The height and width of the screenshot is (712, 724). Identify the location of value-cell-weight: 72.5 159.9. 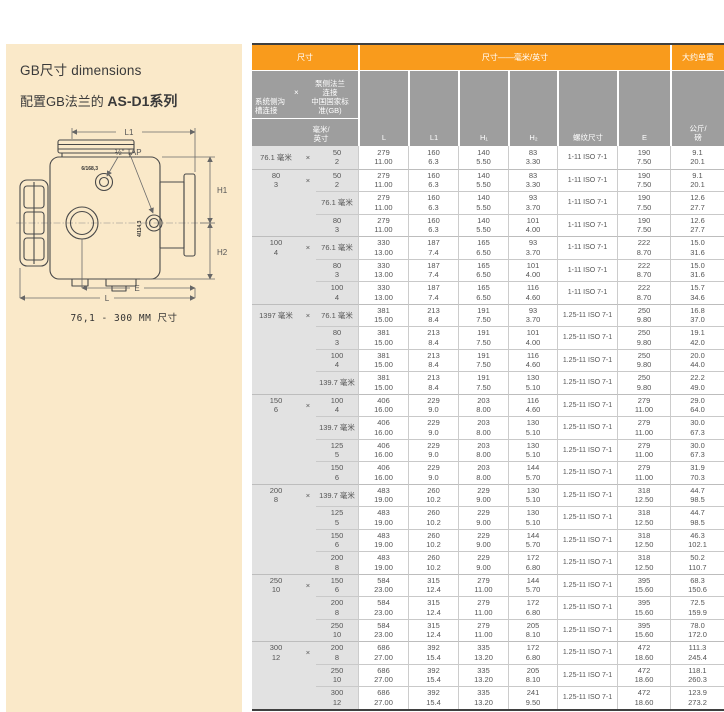
(697, 607).